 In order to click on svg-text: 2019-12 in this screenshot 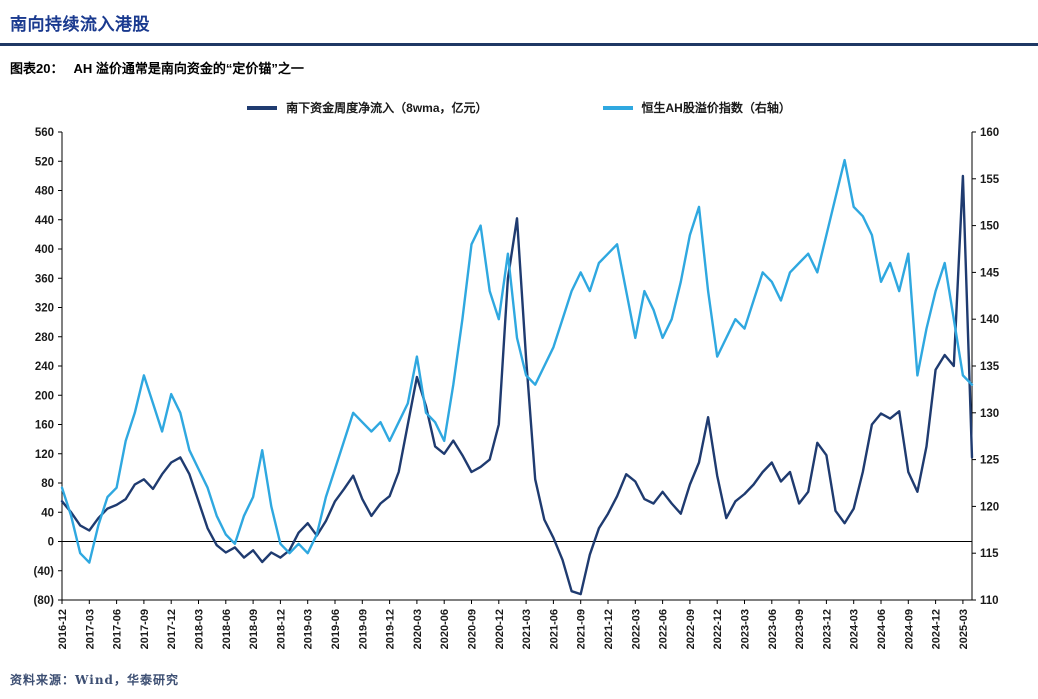, I will do `click(391, 629)`.